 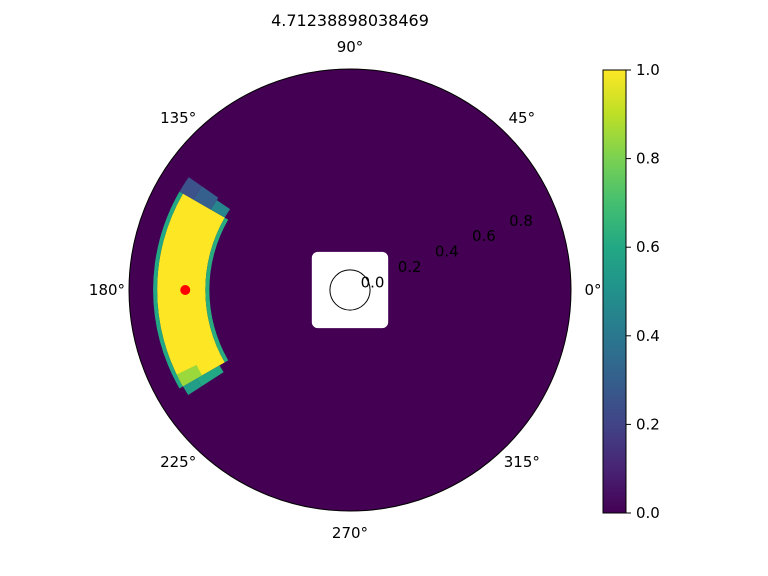 I want to click on colorbar-tick-label: 0.6, so click(x=648, y=247).